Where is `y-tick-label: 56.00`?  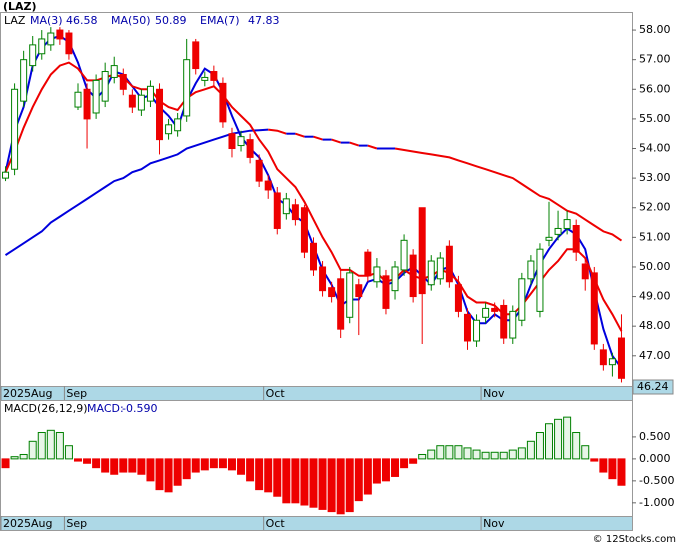 y-tick-label: 56.00 is located at coordinates (655, 88).